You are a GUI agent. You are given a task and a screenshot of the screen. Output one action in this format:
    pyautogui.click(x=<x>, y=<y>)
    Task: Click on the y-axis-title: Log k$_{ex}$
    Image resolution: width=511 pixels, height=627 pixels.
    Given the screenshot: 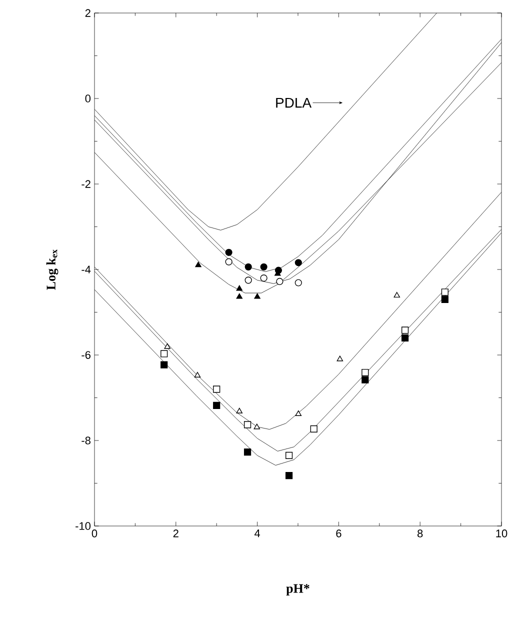 What is the action you would take?
    pyautogui.click(x=52, y=269)
    